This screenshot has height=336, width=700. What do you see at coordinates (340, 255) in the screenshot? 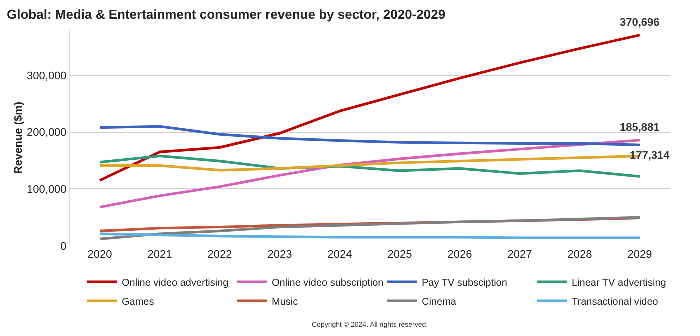
I see `x-tick-label: 2024` at bounding box center [340, 255].